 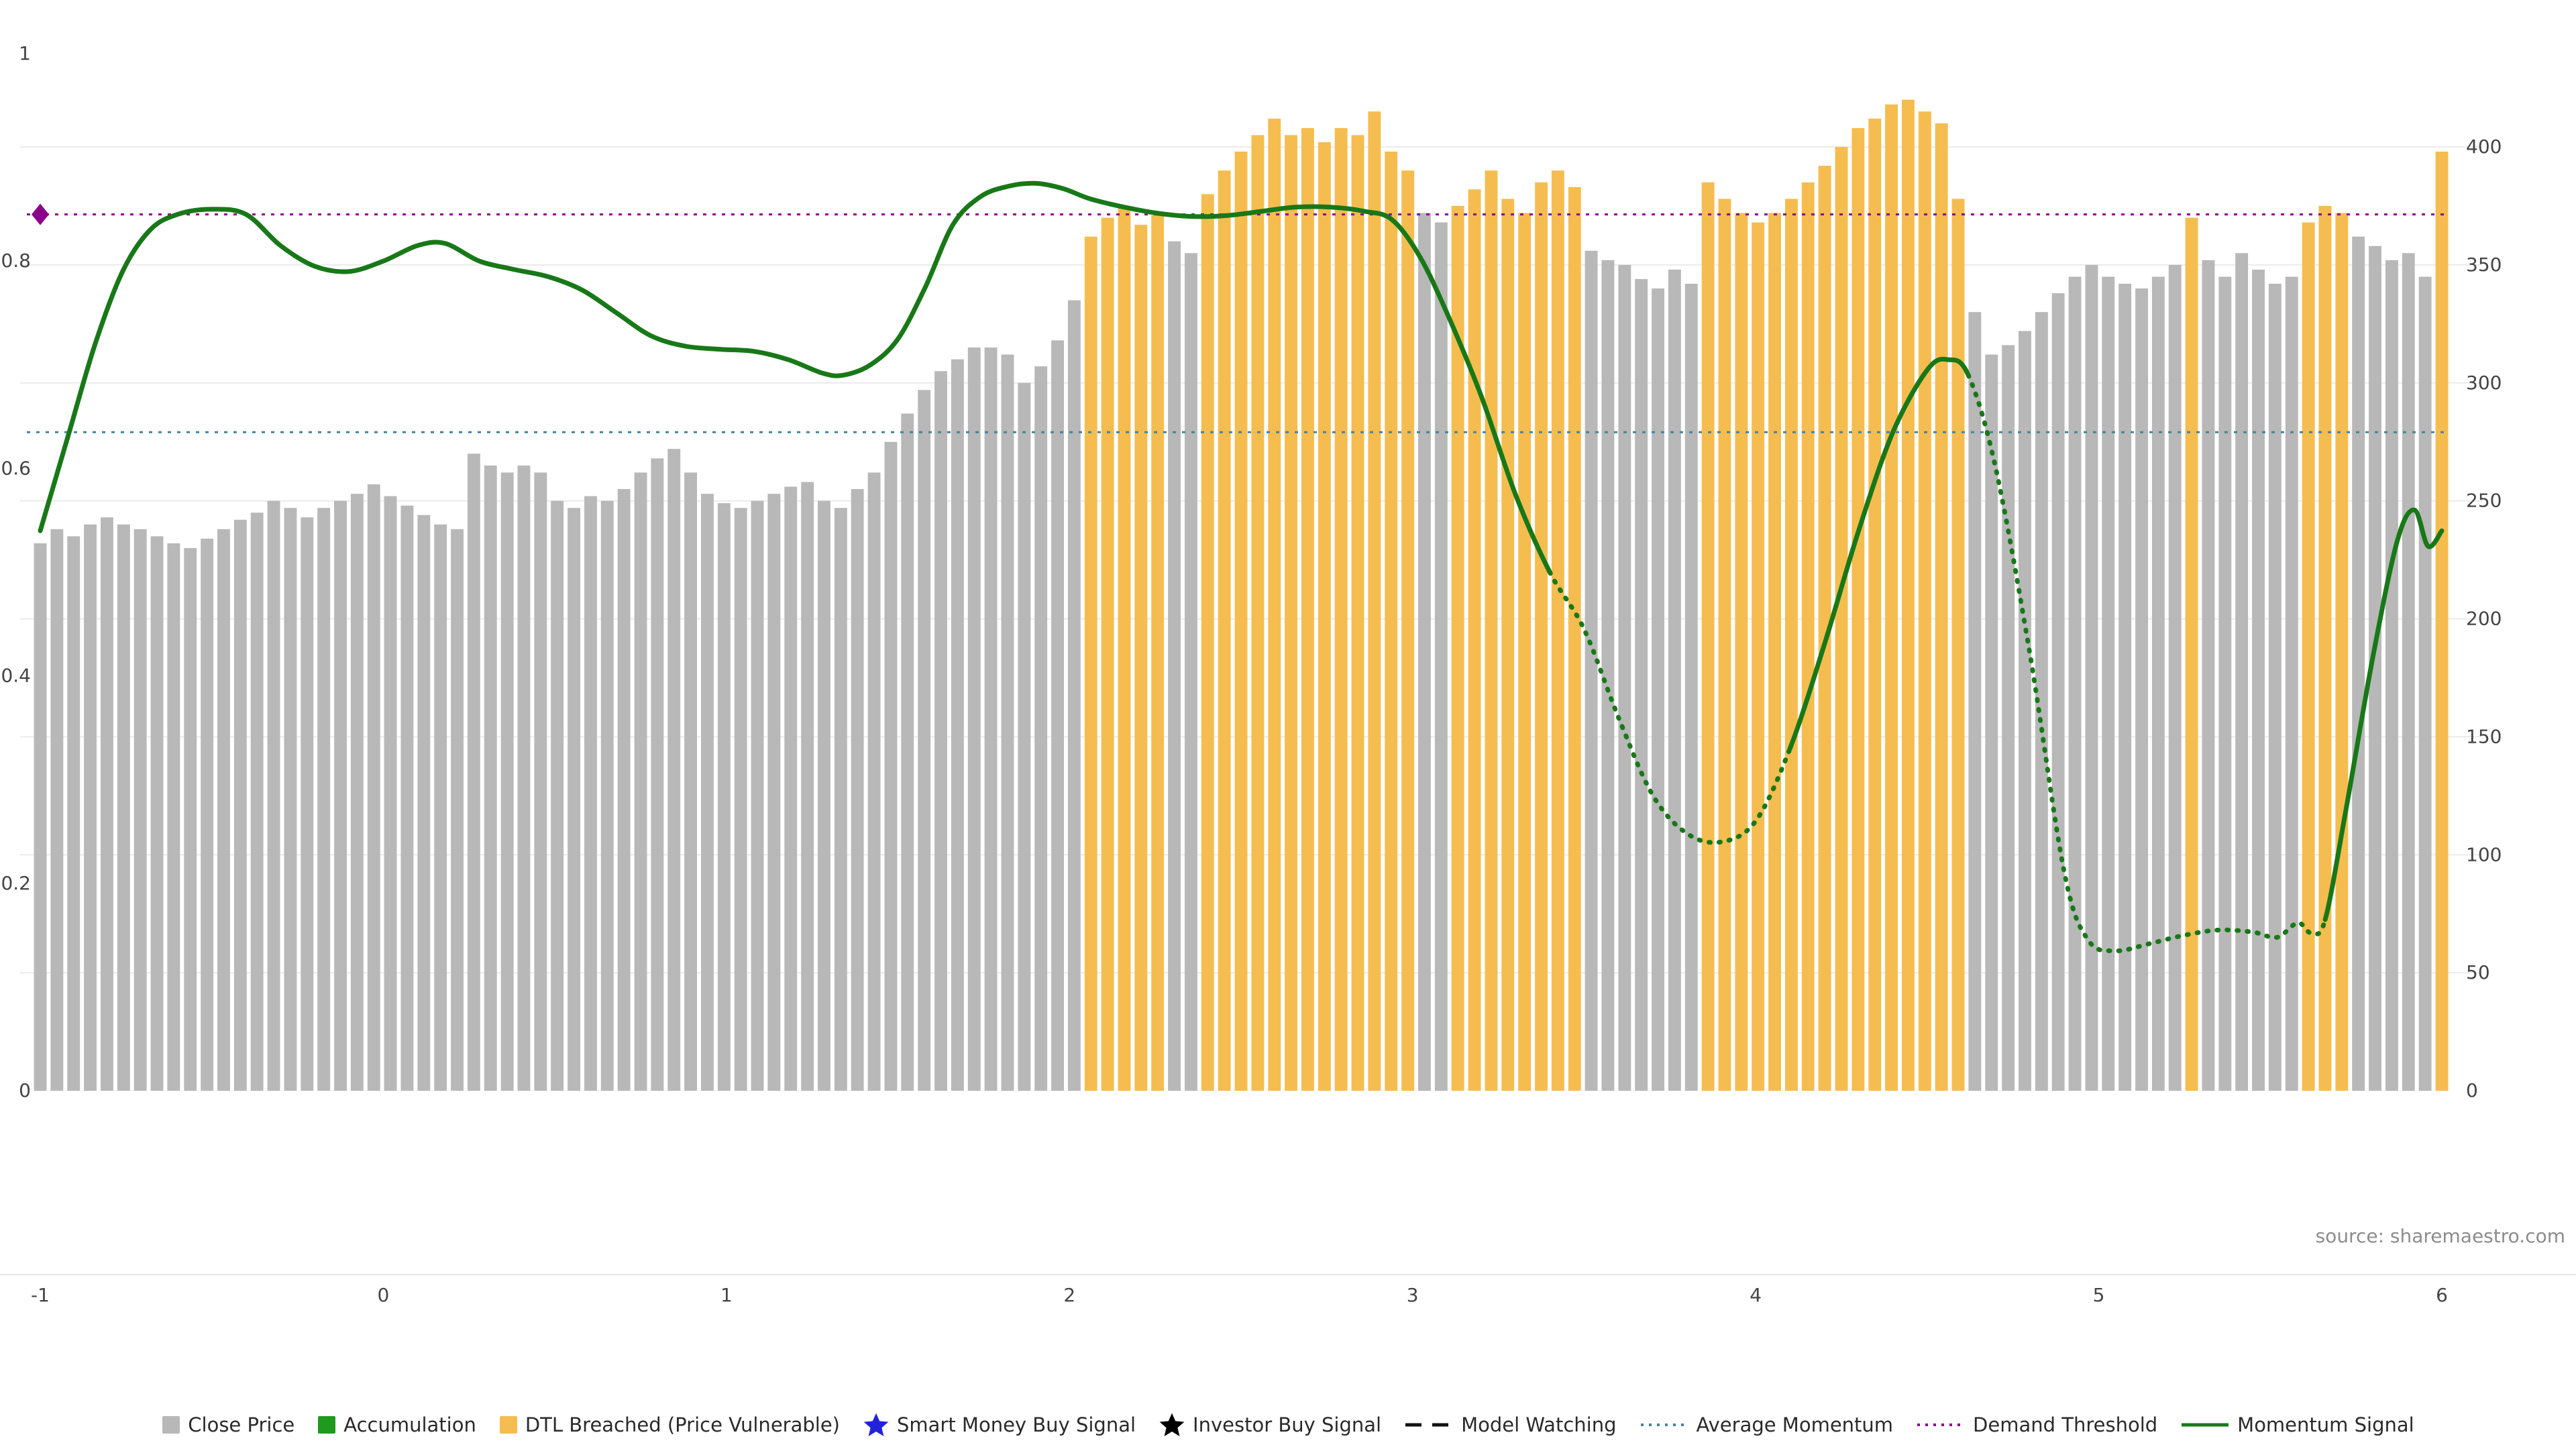 What do you see at coordinates (1539, 1424) in the screenshot?
I see `legend-label-model-watching: Model Watching` at bounding box center [1539, 1424].